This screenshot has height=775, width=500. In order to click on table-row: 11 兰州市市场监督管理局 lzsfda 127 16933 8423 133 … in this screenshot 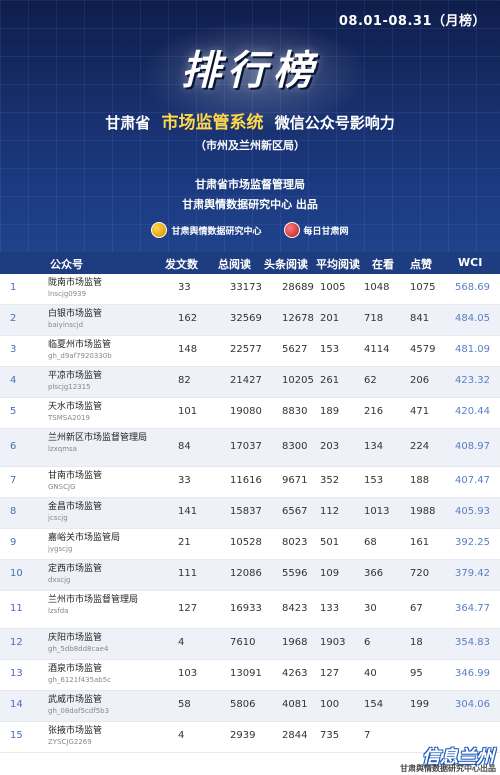, I will do `click(250, 610)`.